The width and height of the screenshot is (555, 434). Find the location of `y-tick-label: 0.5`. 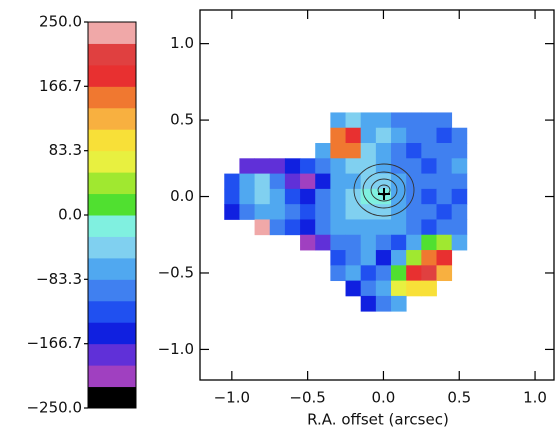

y-tick-label: 0.5 is located at coordinates (182, 120).